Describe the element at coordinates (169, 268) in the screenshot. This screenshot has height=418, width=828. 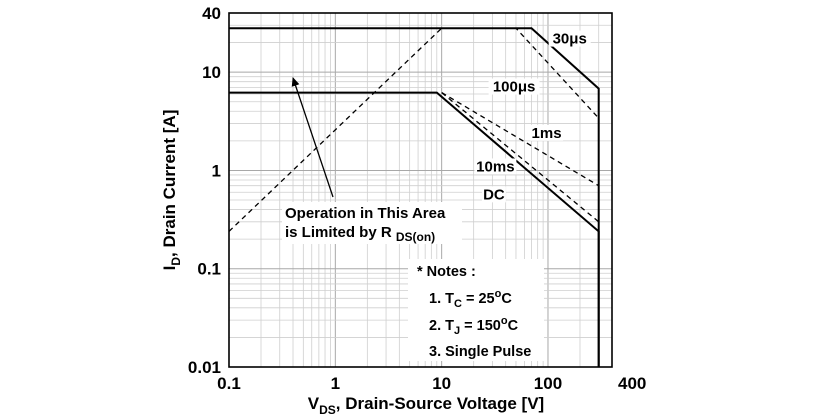
I see `y-axis-title-main: I` at that location.